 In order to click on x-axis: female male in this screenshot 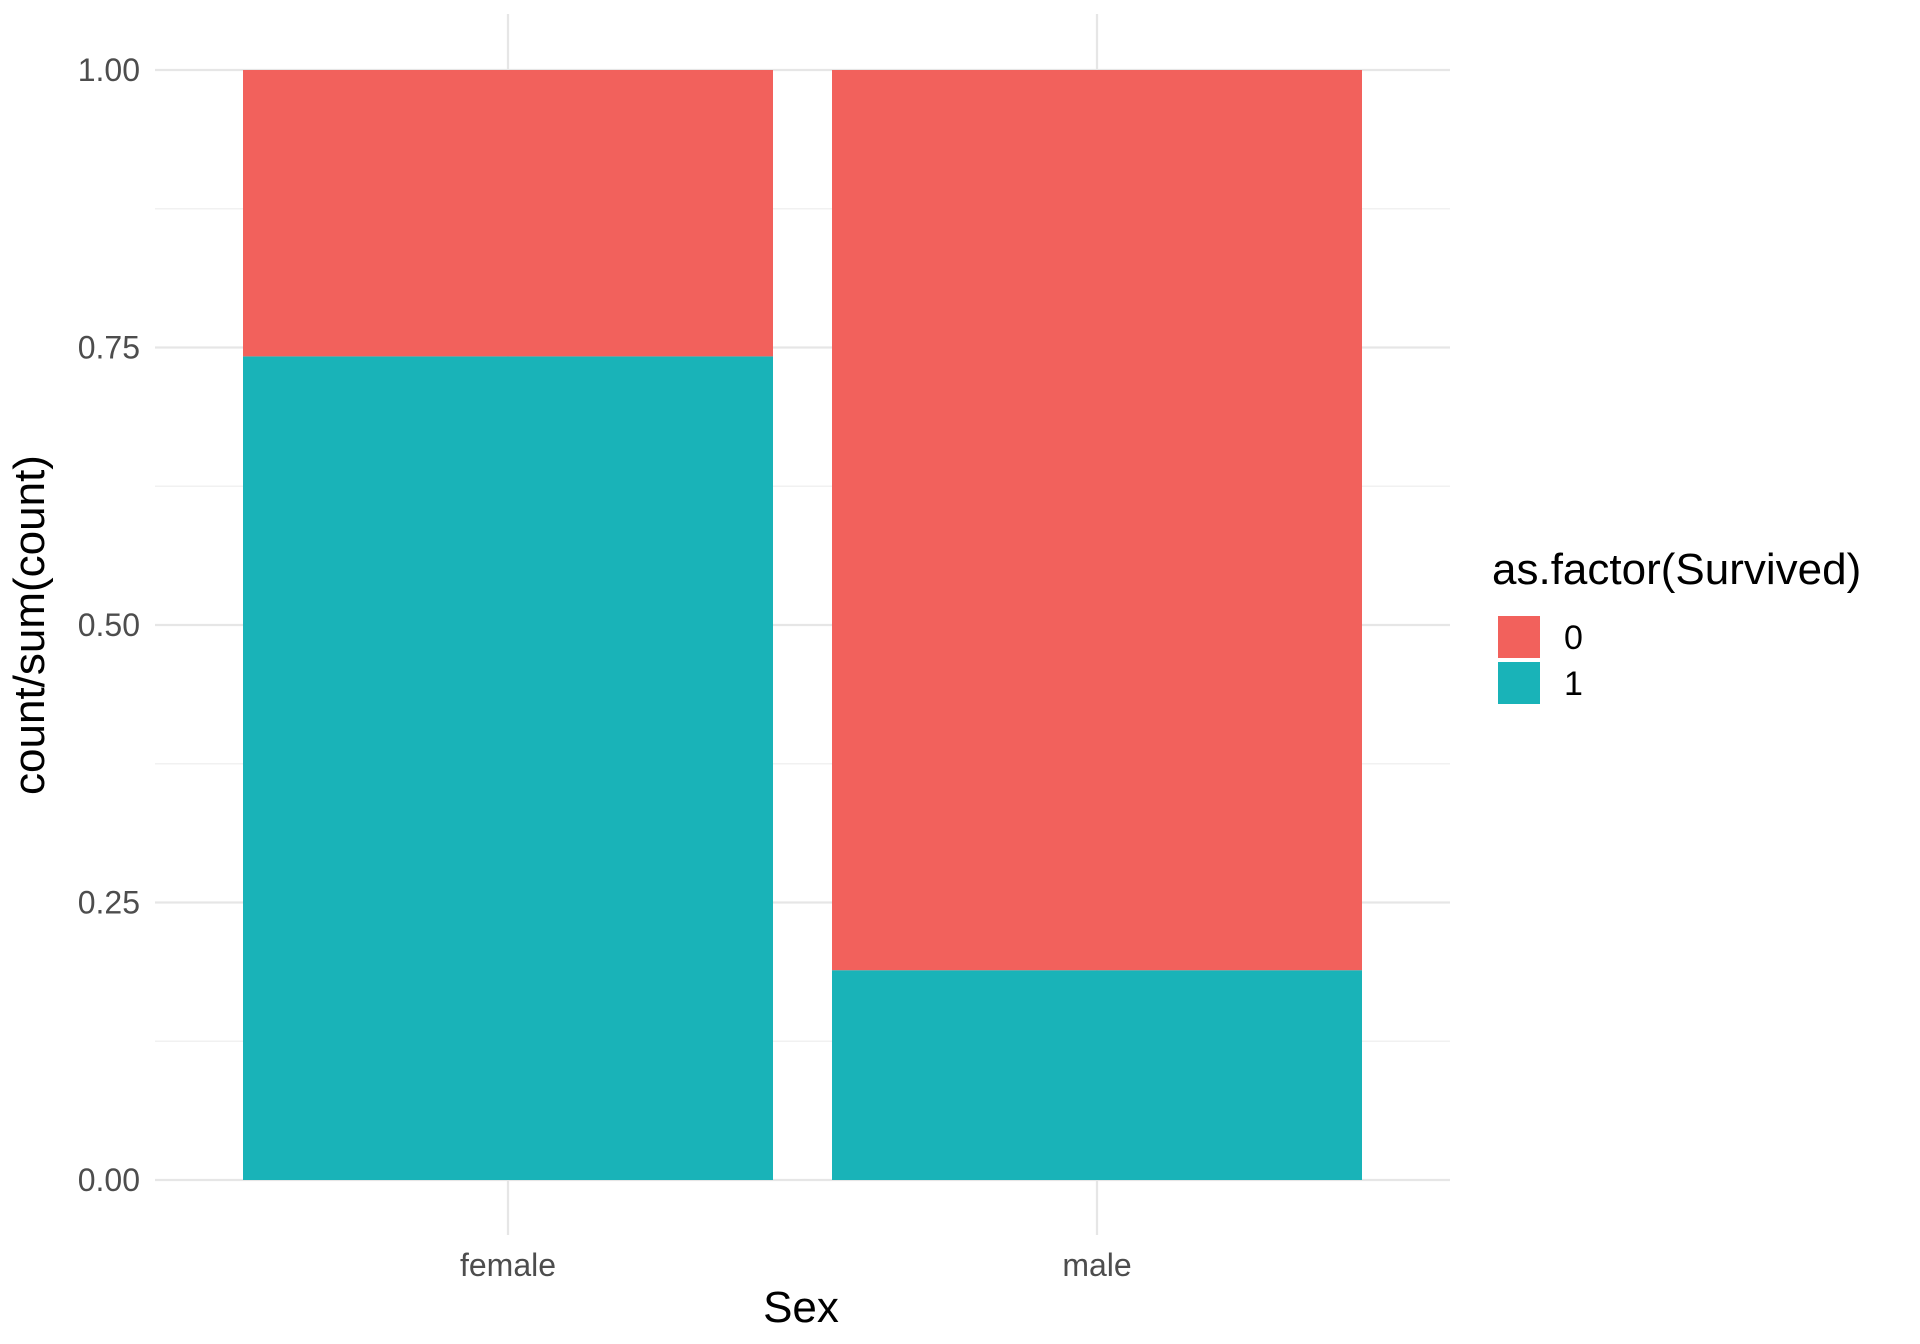, I will do `click(796, 1265)`.